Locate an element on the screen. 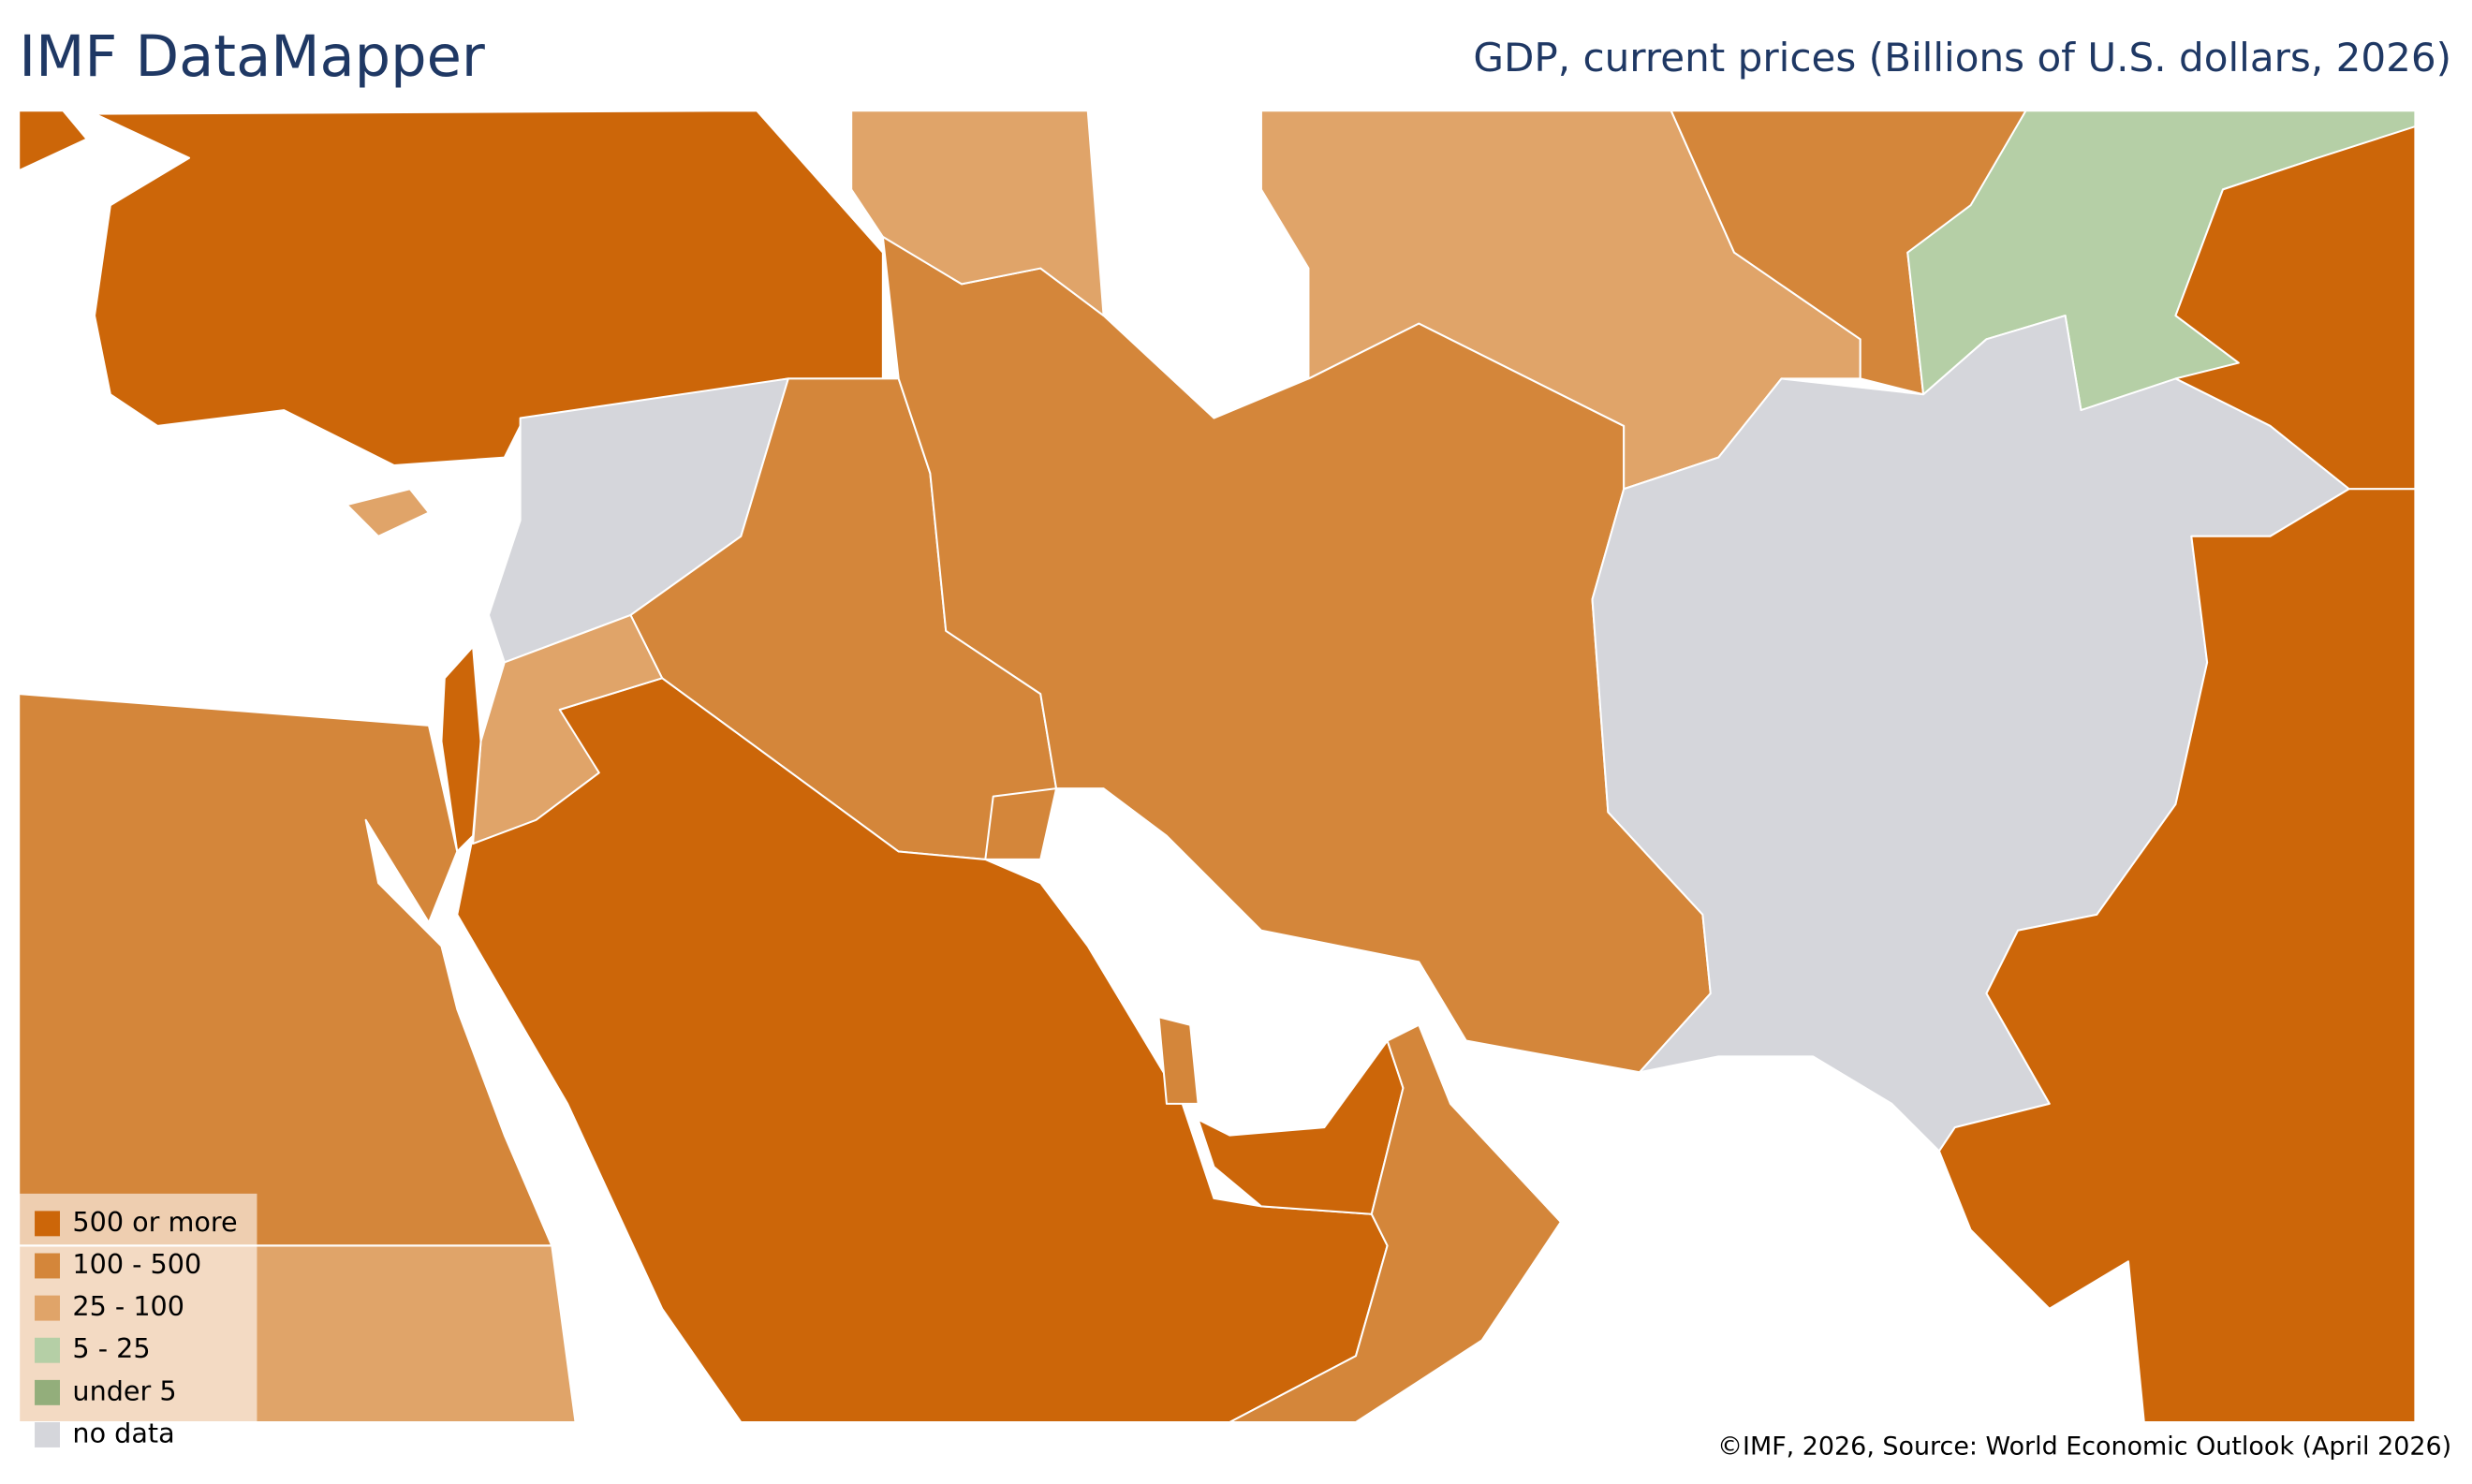  legend-label: 25 - 100 is located at coordinates (128, 1306).